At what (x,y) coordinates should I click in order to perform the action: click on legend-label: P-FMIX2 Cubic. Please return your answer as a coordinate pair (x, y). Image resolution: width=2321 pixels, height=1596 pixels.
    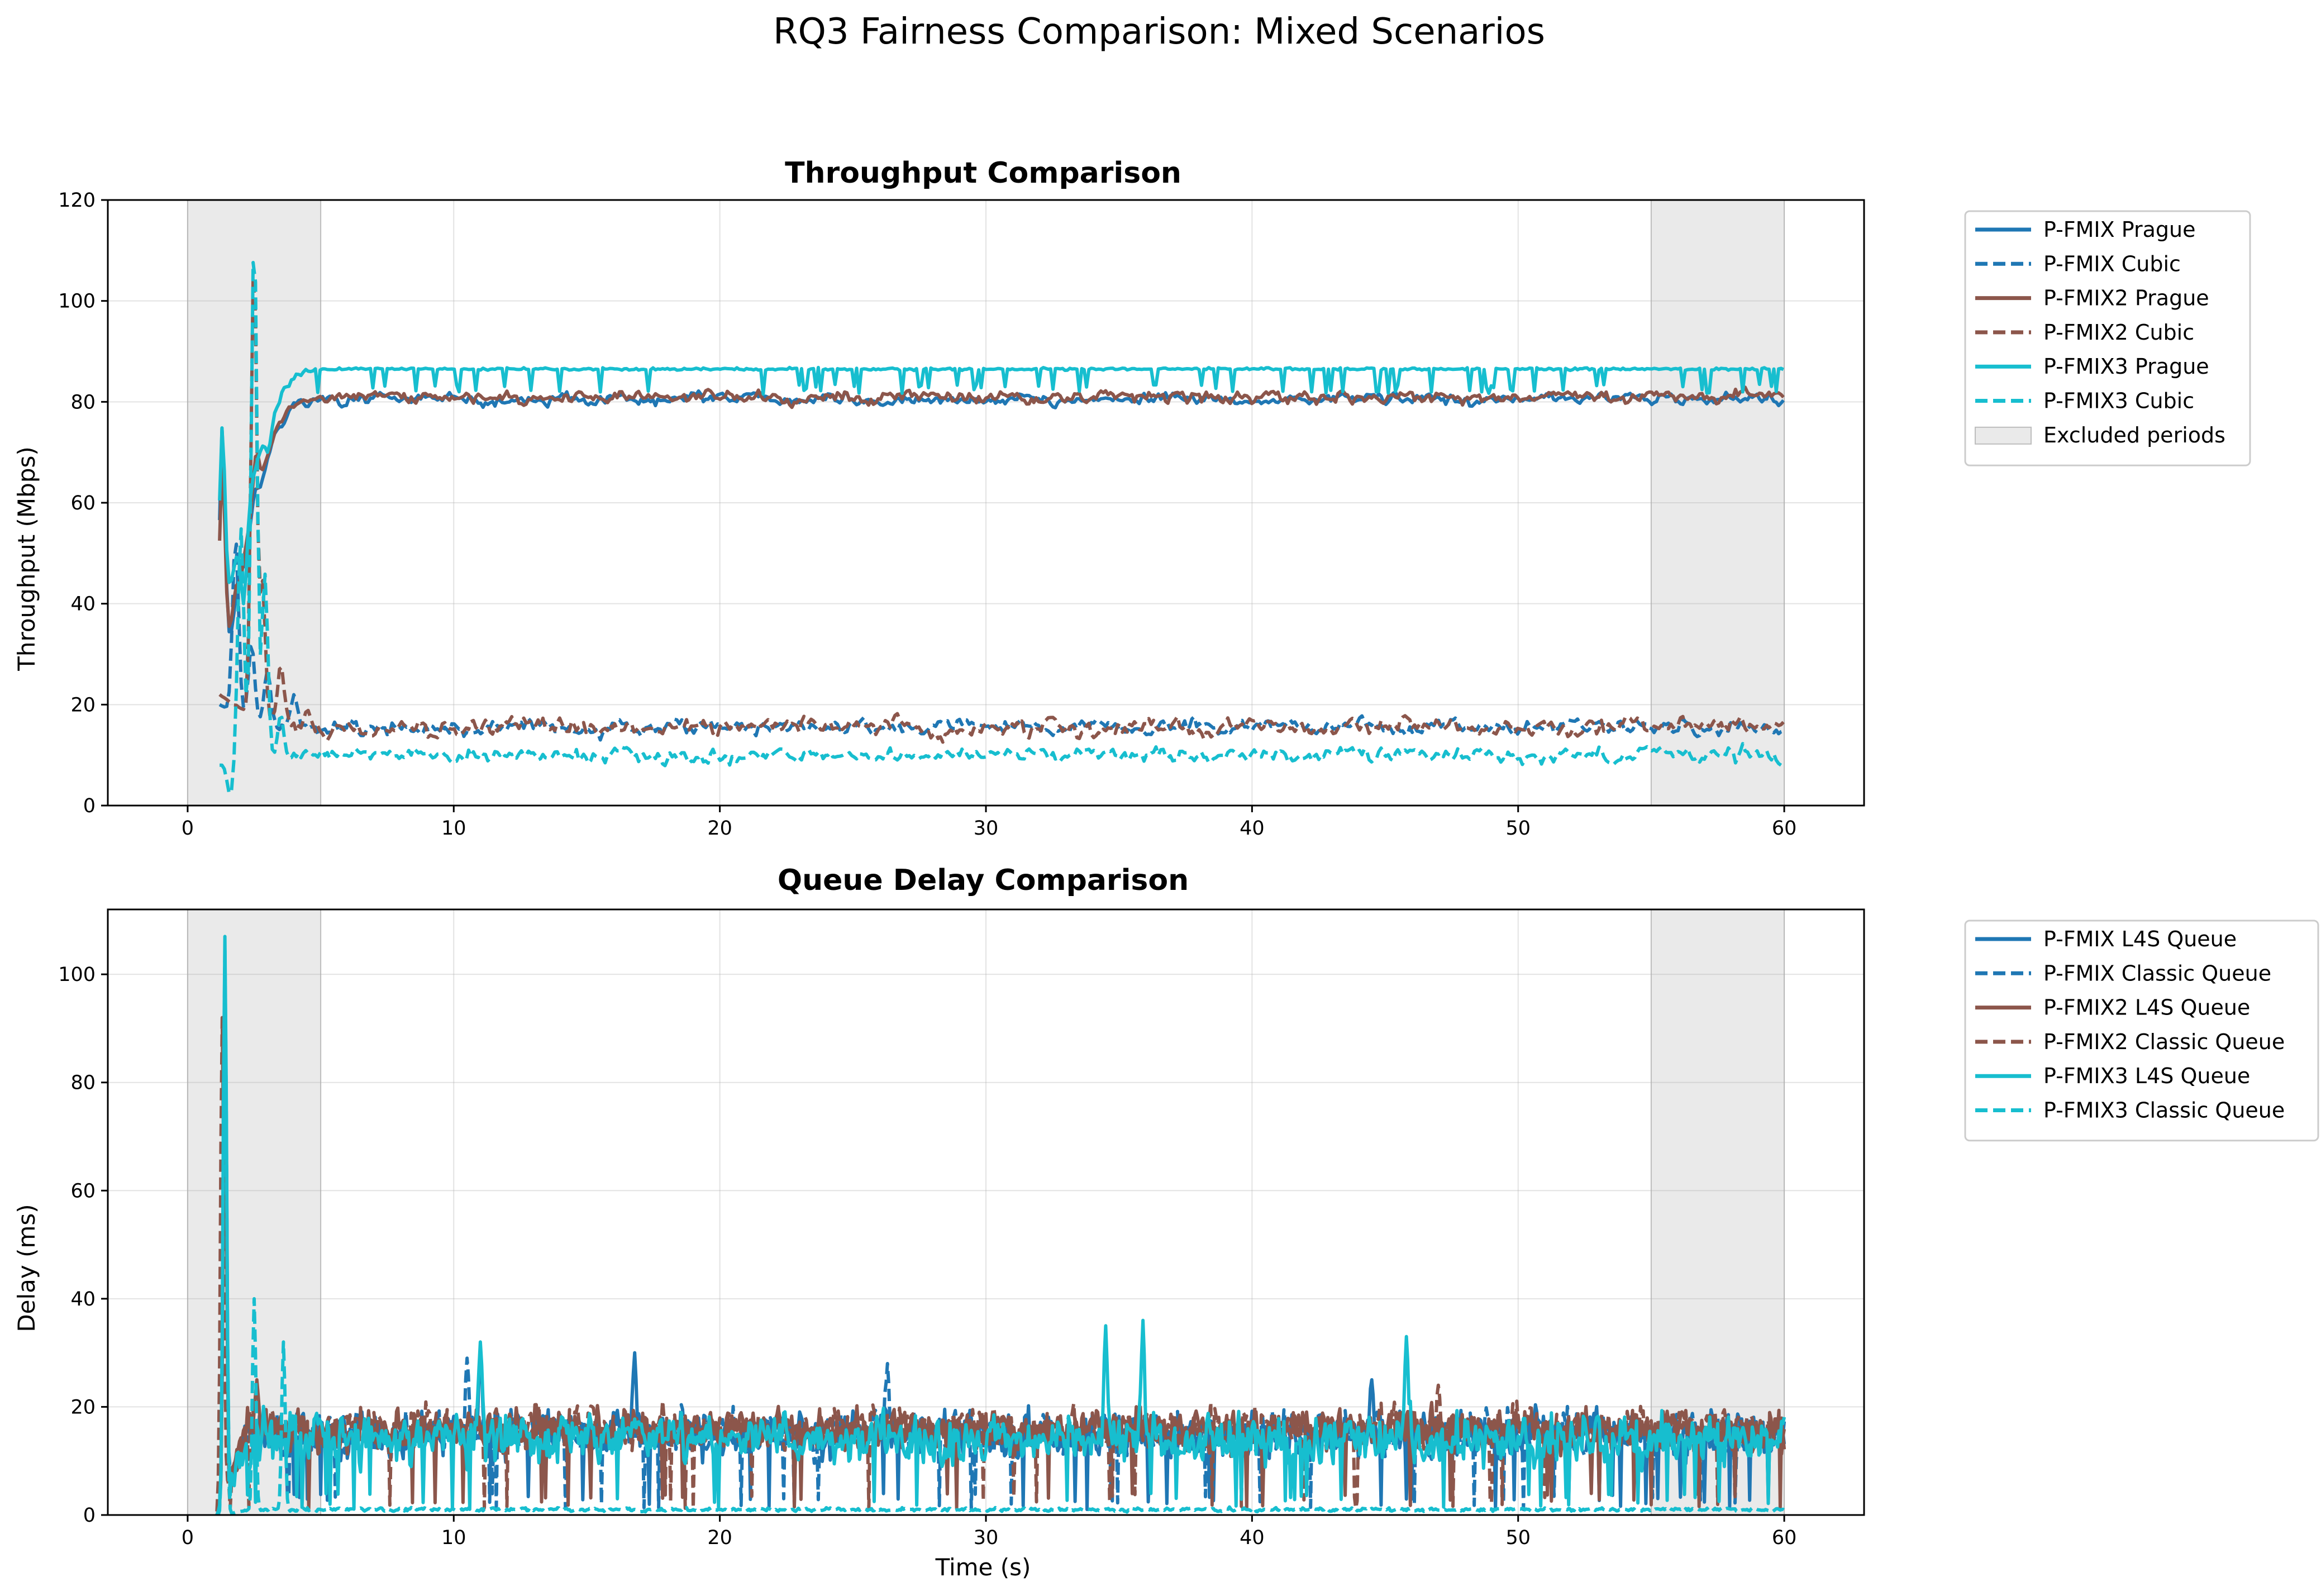
    Looking at the image, I should click on (2119, 333).